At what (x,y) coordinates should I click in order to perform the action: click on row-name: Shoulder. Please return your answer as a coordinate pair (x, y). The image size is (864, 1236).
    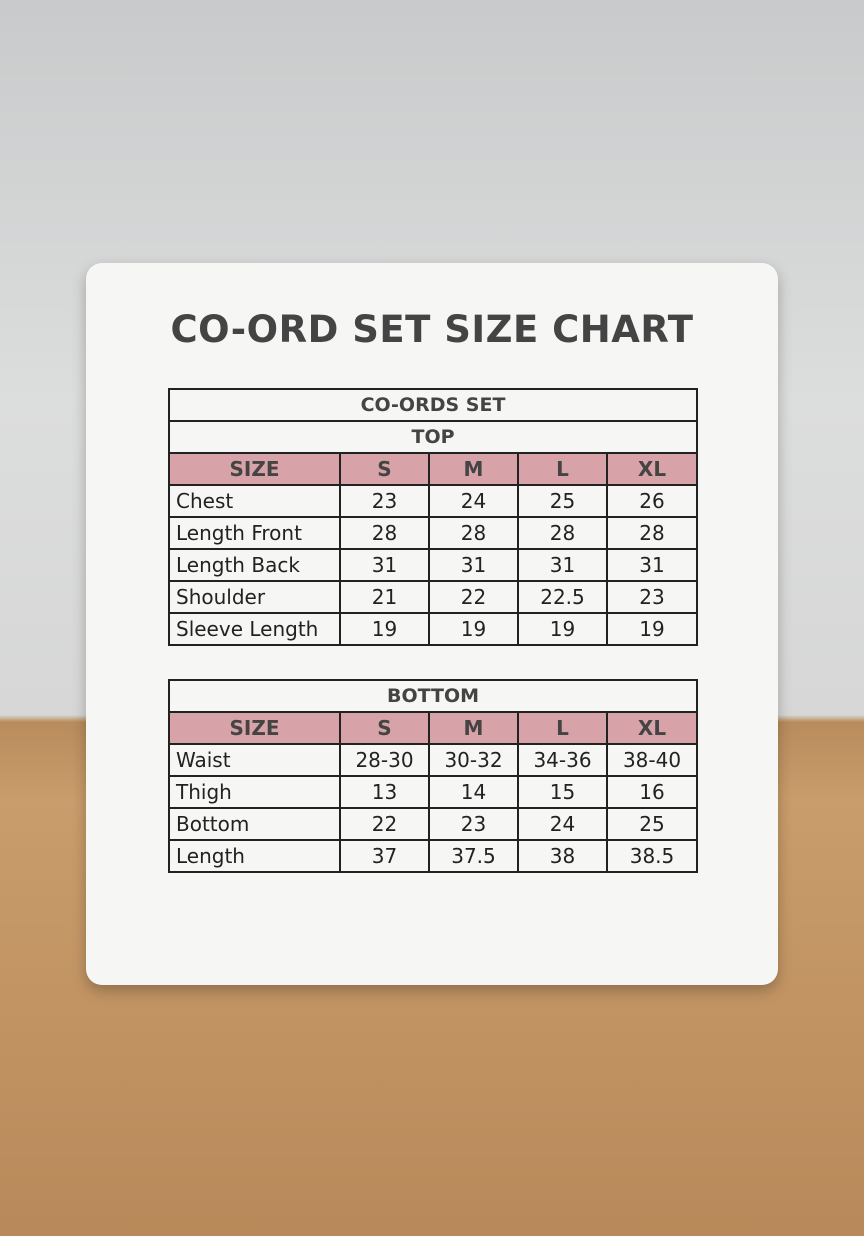
    Looking at the image, I should click on (254, 597).